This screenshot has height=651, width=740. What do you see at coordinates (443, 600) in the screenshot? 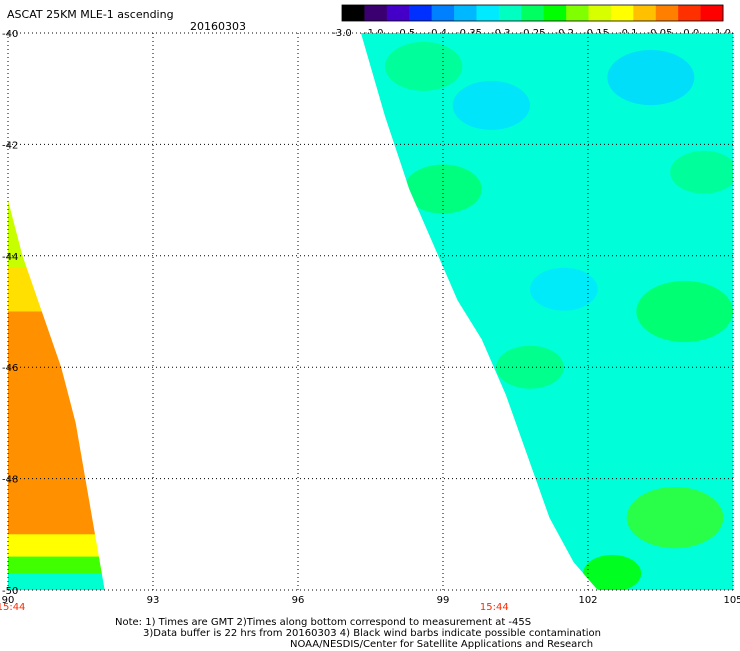
I see `x-tick-label: 99` at bounding box center [443, 600].